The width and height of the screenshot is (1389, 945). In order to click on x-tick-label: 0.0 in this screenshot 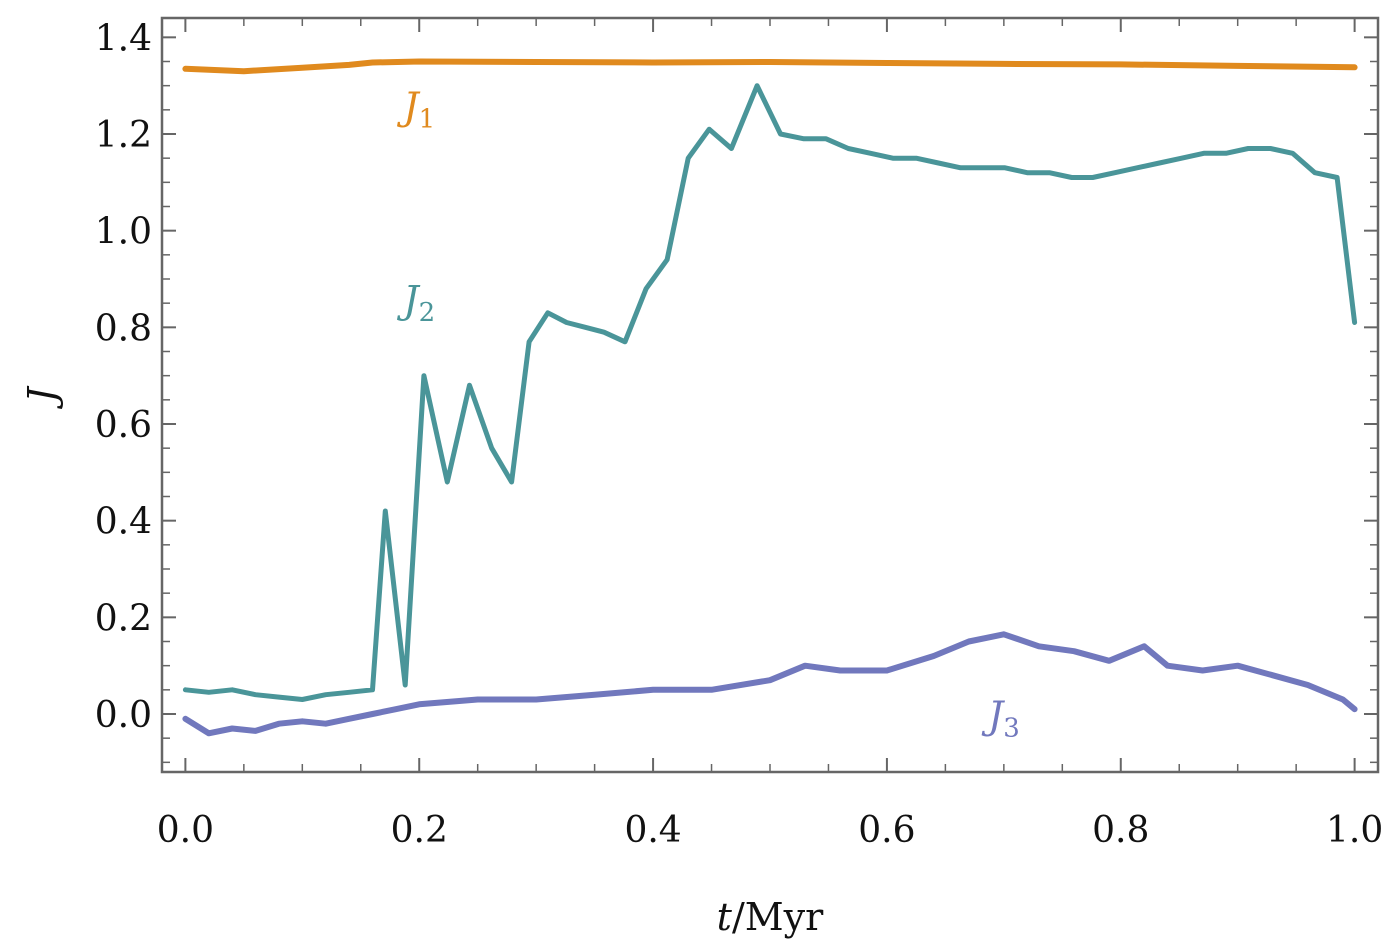, I will do `click(185, 830)`.